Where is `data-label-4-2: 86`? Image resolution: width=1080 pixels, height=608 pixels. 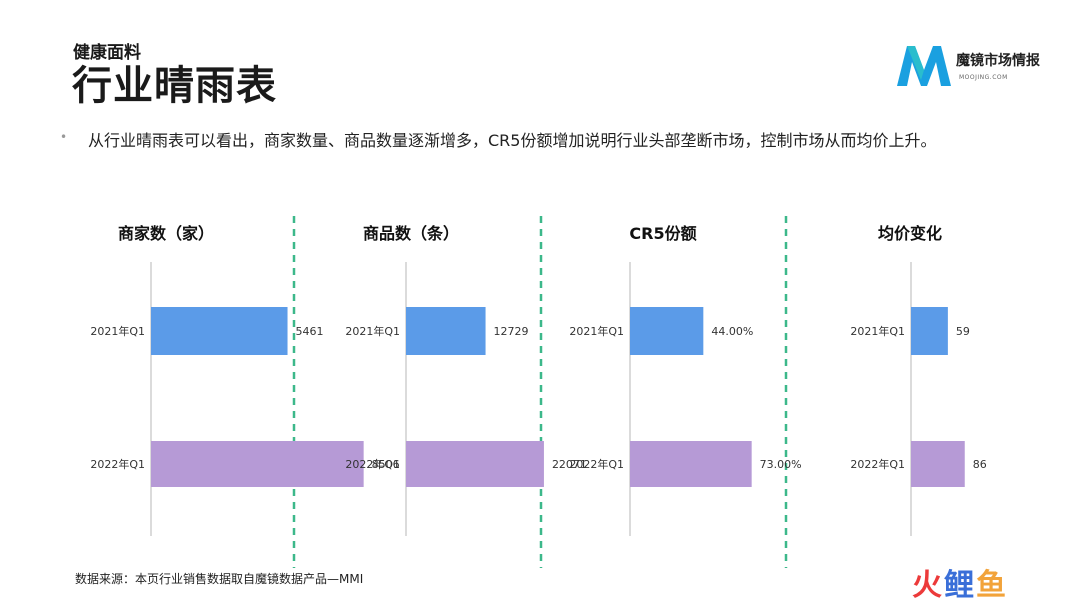
data-label-4-2: 86 is located at coordinates (980, 464).